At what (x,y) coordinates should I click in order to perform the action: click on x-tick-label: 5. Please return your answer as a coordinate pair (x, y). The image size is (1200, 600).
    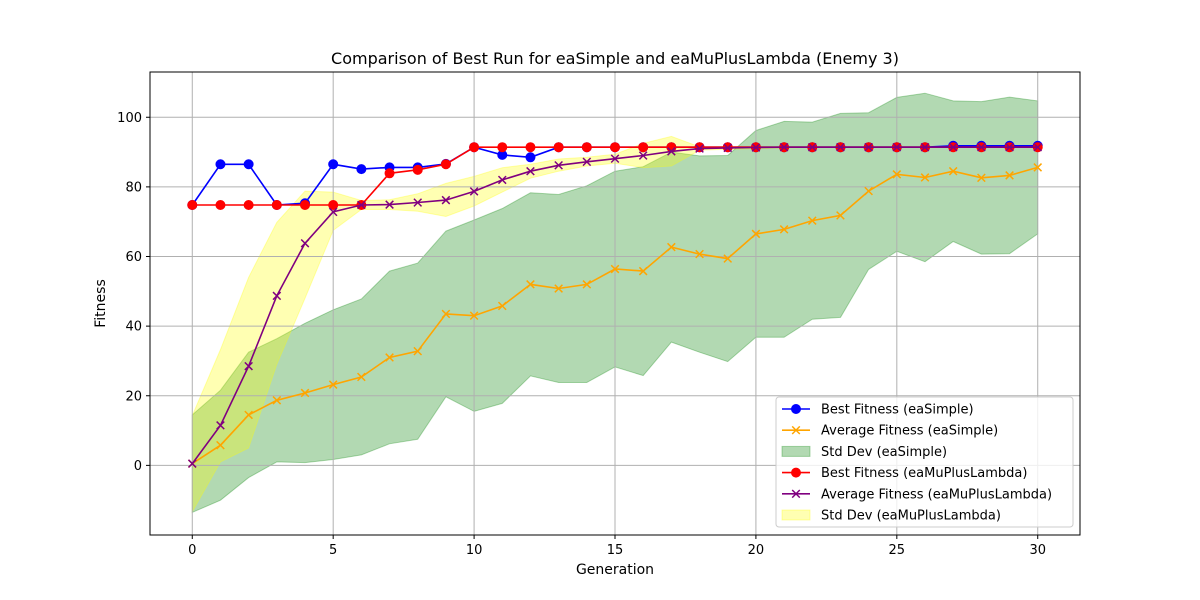
    Looking at the image, I should click on (333, 550).